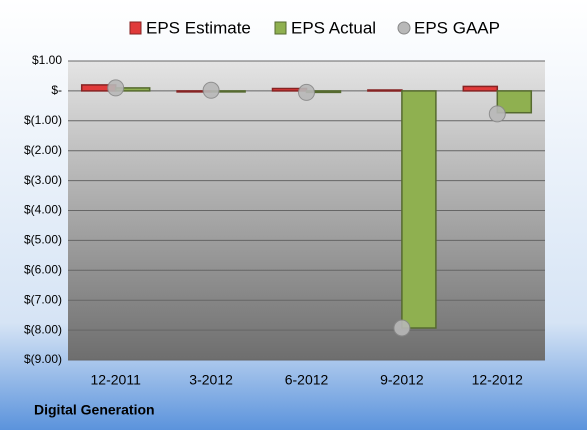 This screenshot has height=435, width=587. I want to click on y-tick-label: $(2.00), so click(43, 150).